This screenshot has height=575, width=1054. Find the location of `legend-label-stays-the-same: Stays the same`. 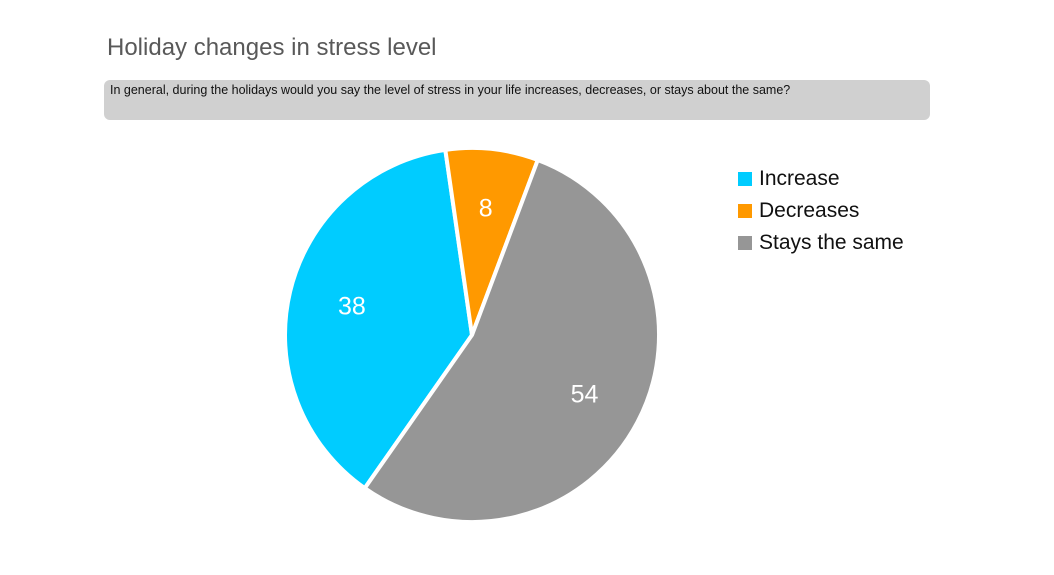

legend-label-stays-the-same: Stays the same is located at coordinates (831, 242).